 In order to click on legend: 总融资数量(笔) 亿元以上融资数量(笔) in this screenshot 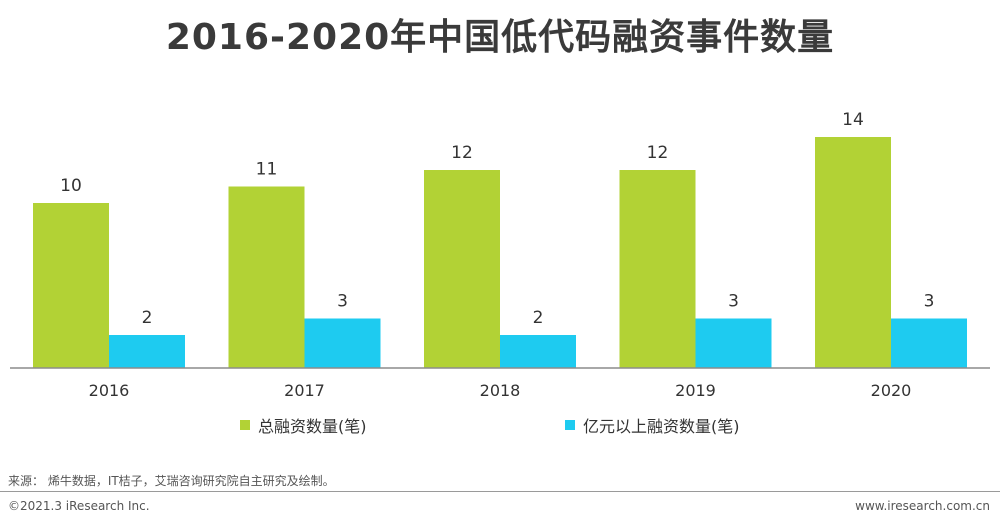, I will do `click(500, 425)`.